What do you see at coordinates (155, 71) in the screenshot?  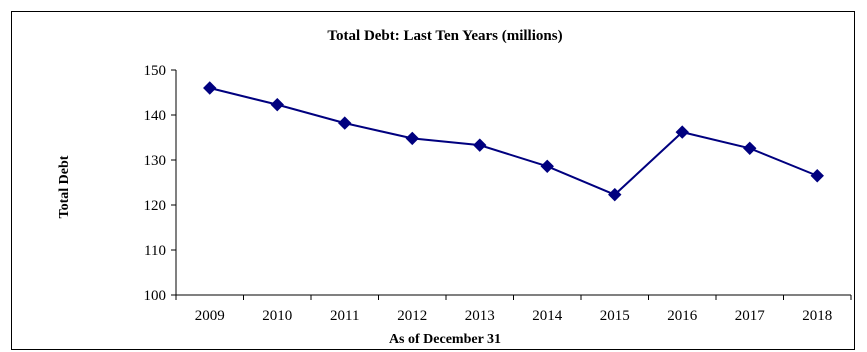 I see `y-tick-label: 150` at bounding box center [155, 71].